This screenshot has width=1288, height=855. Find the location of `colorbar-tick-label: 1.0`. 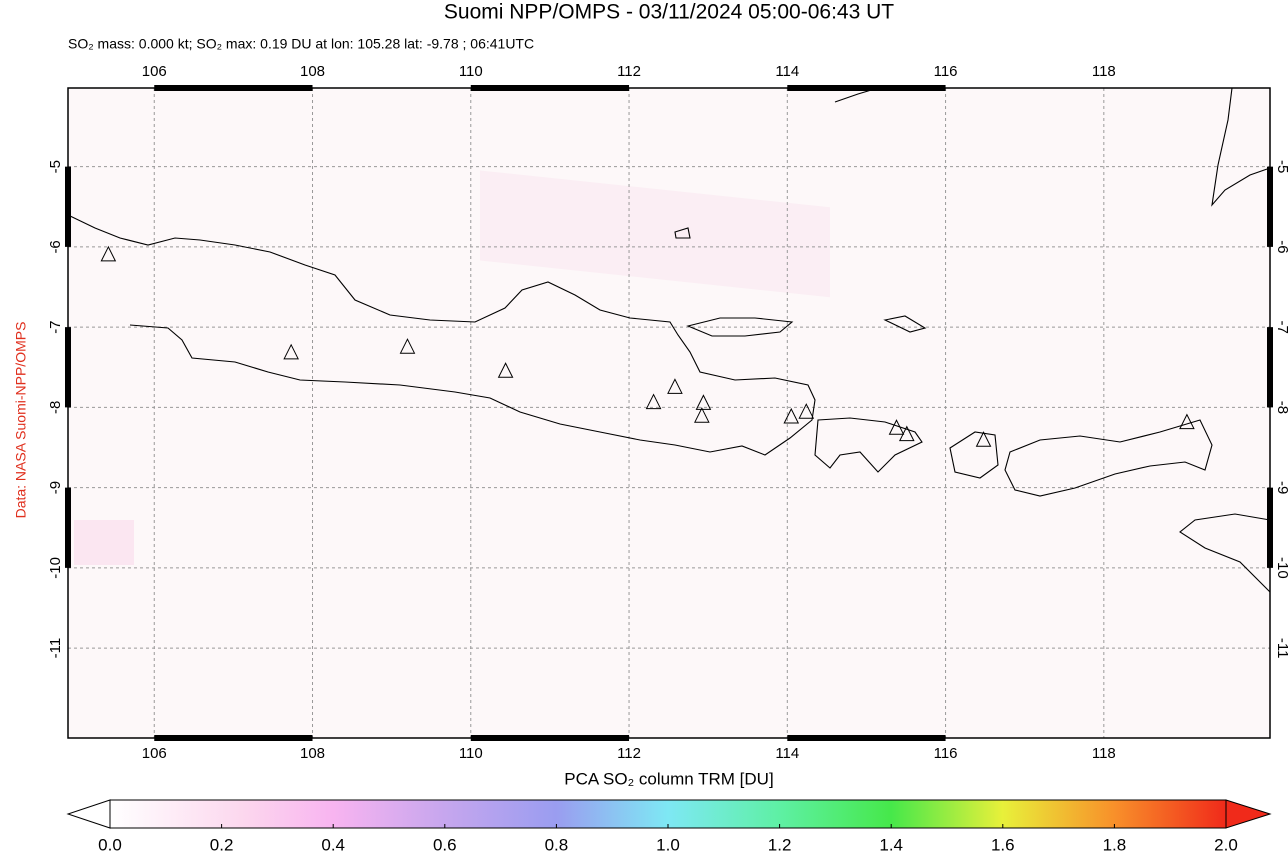

colorbar-tick-label: 1.0 is located at coordinates (668, 844).